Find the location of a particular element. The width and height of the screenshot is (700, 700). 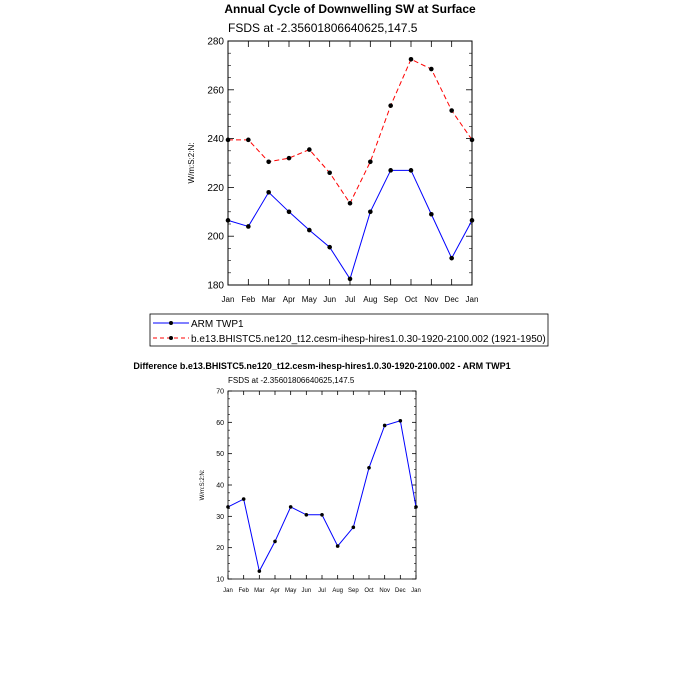

chart1-y-axis-label: W/m:S:2:N: is located at coordinates (191, 163).